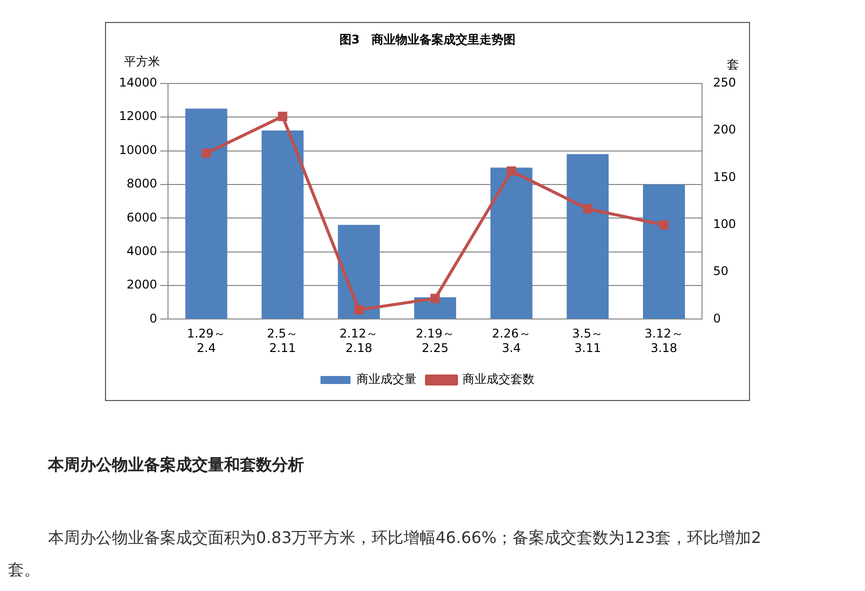 This screenshot has height=591, width=865. I want to click on y2-tick-label: 0, so click(717, 318).